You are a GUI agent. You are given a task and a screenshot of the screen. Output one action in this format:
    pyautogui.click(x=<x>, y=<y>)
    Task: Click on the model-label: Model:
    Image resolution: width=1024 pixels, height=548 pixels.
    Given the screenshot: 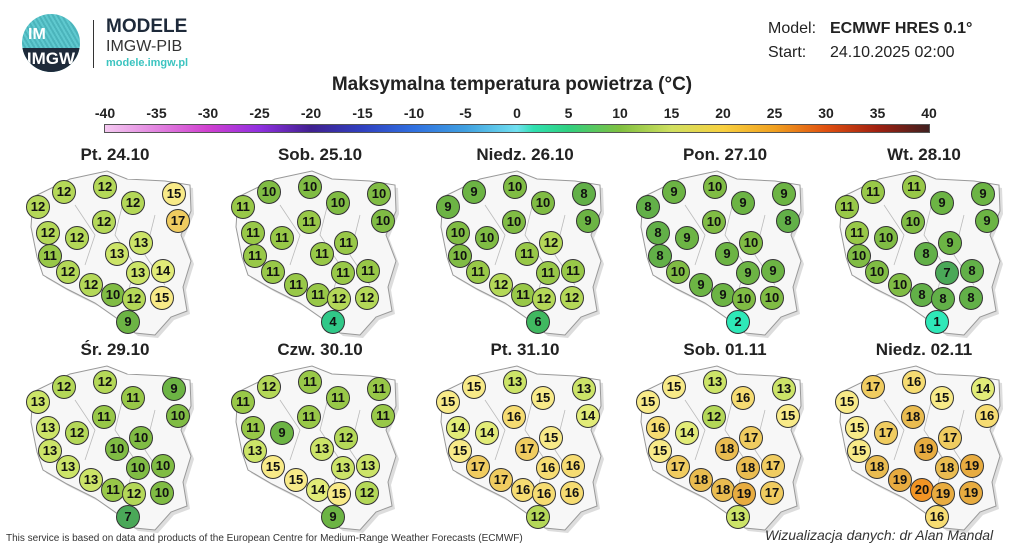 What is the action you would take?
    pyautogui.click(x=792, y=28)
    